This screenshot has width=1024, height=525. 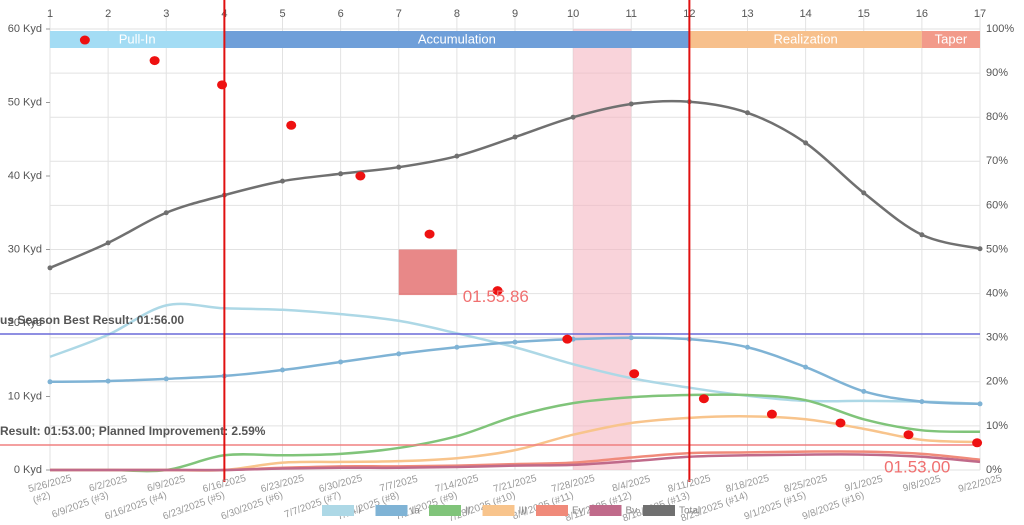 I want to click on phase-label: Pull-In, so click(x=137, y=38).